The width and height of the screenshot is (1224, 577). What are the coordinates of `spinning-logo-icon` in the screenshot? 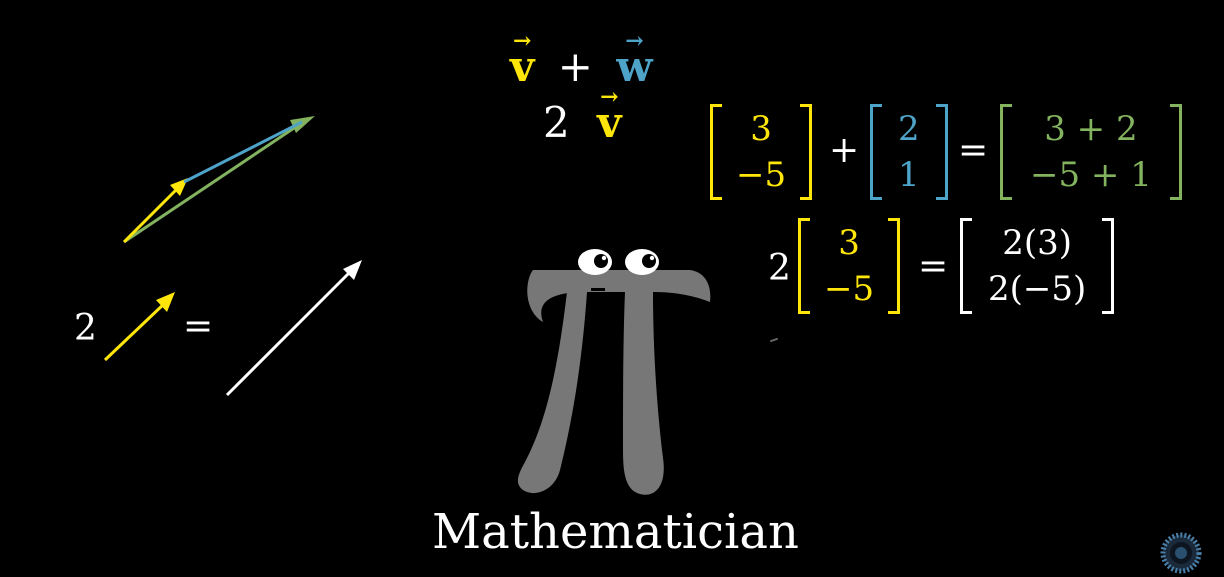 It's located at (1181, 553).